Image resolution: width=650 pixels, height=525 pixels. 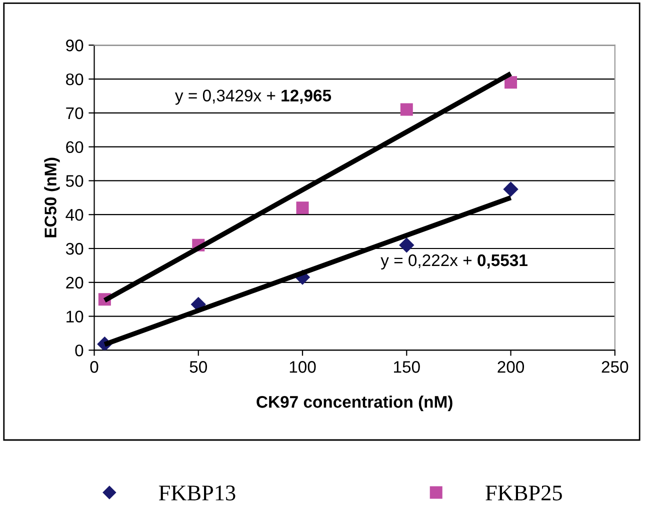 What do you see at coordinates (407, 367) in the screenshot?
I see `x-tick-label: 150` at bounding box center [407, 367].